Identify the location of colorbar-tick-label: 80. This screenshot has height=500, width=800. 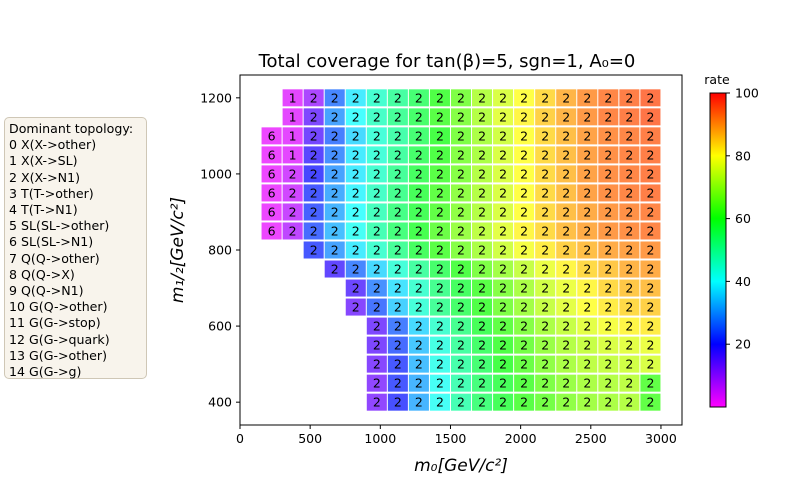
(743, 155).